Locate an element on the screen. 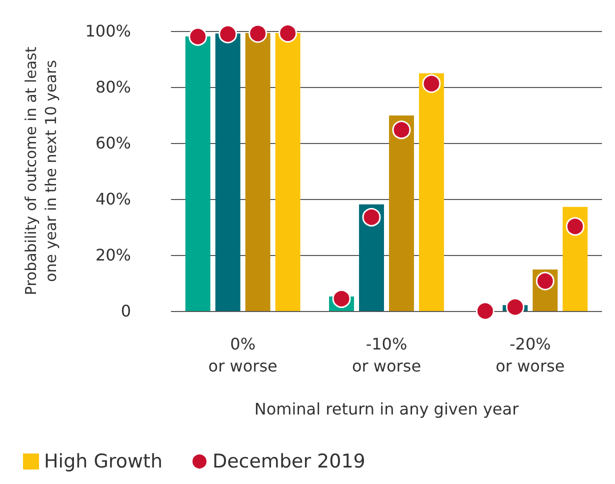 The width and height of the screenshot is (615, 484). y-tick-label: 100% is located at coordinates (108, 31).